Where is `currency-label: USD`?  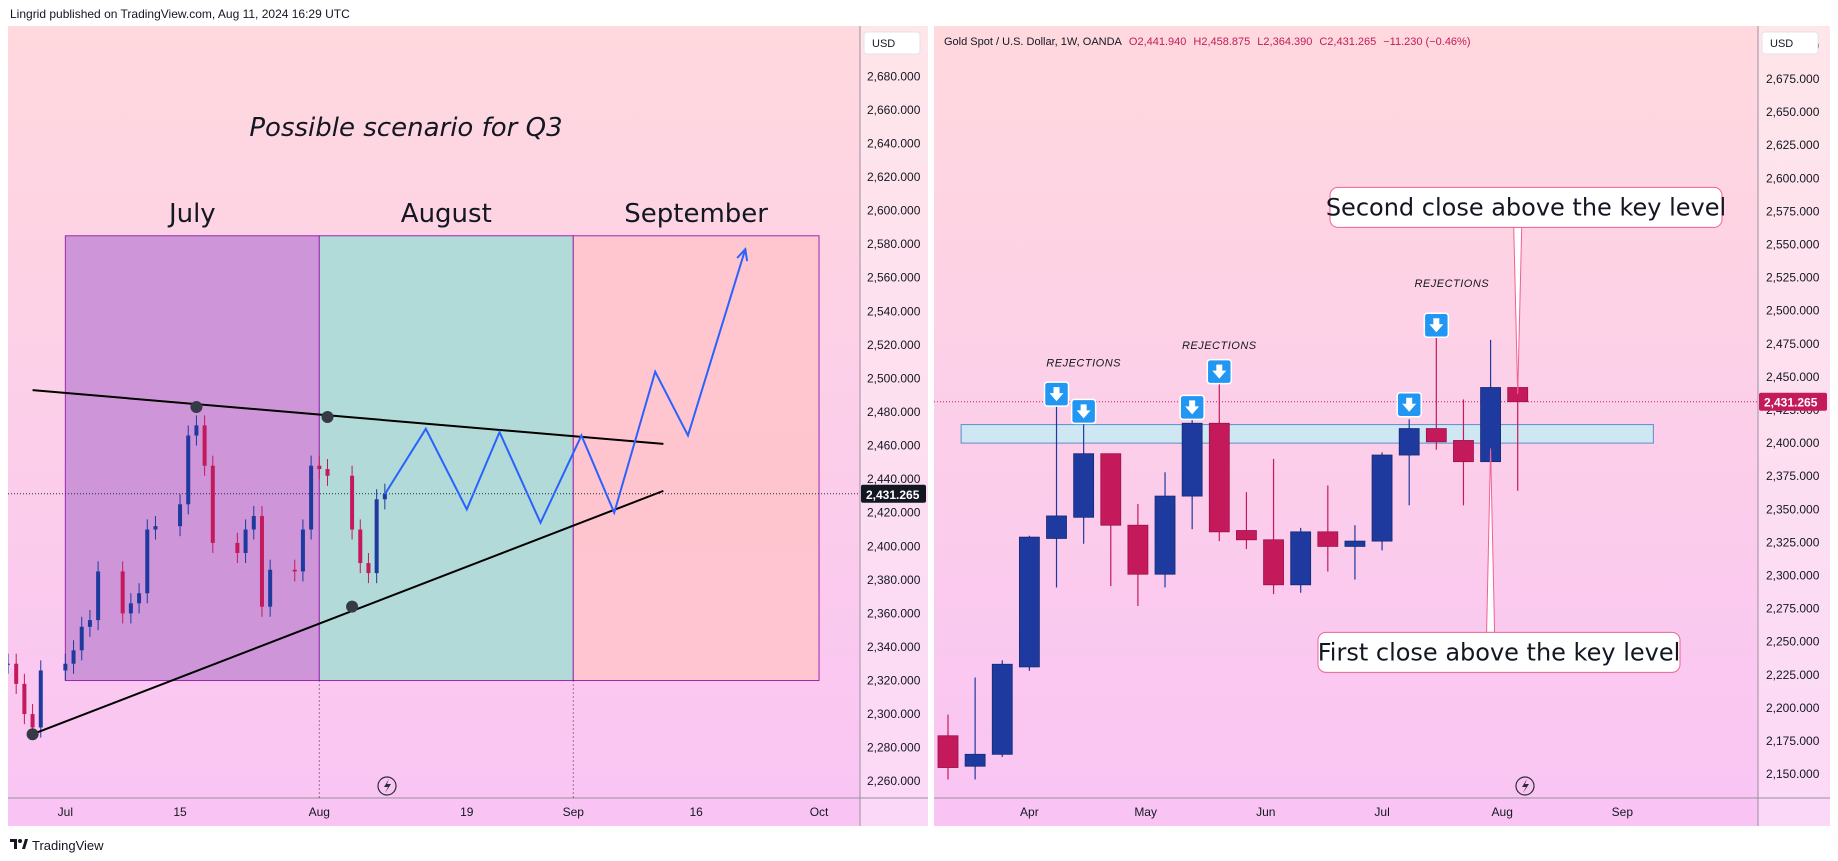
currency-label: USD is located at coordinates (883, 44).